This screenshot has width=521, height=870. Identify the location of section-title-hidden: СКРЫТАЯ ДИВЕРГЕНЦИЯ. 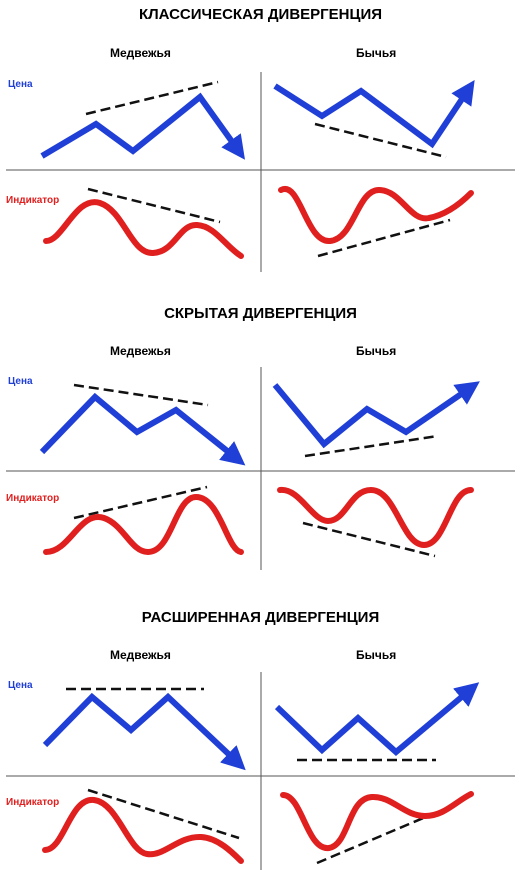
(260, 313).